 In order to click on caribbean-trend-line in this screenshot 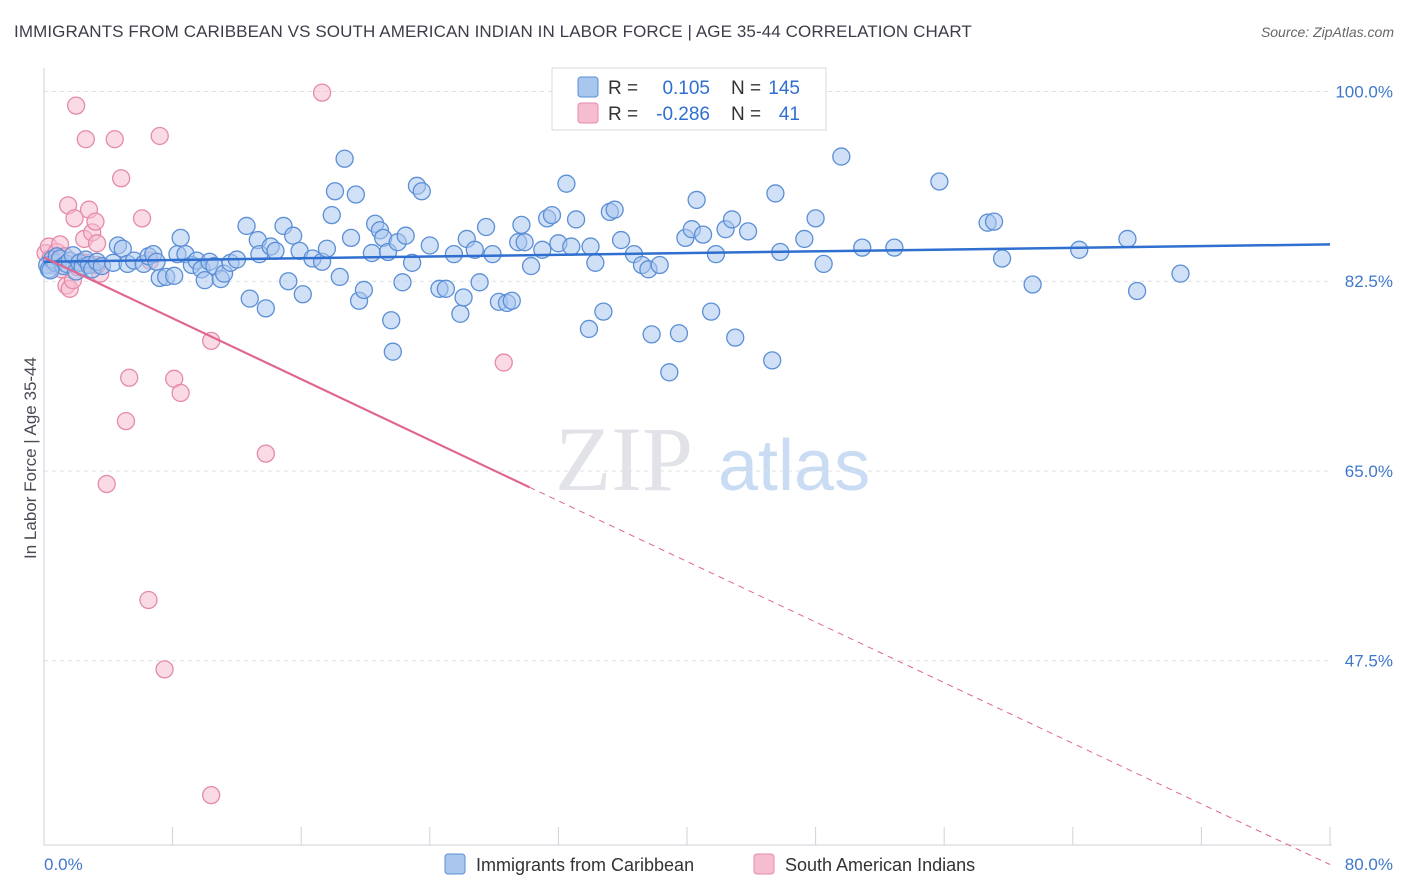, I will do `click(687, 253)`.